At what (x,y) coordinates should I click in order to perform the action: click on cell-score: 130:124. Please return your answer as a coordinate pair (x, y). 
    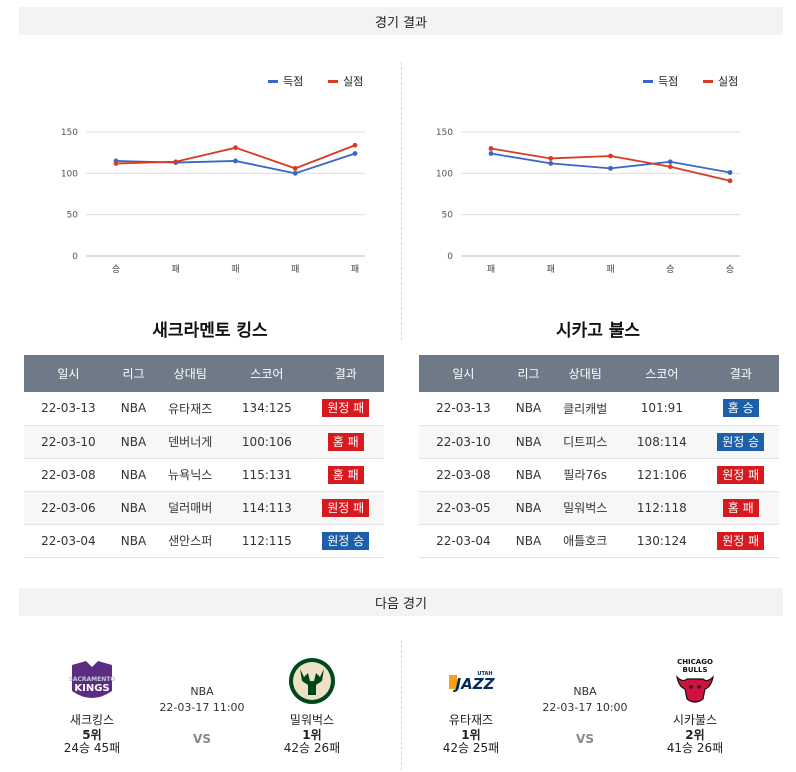
    Looking at the image, I should click on (662, 541).